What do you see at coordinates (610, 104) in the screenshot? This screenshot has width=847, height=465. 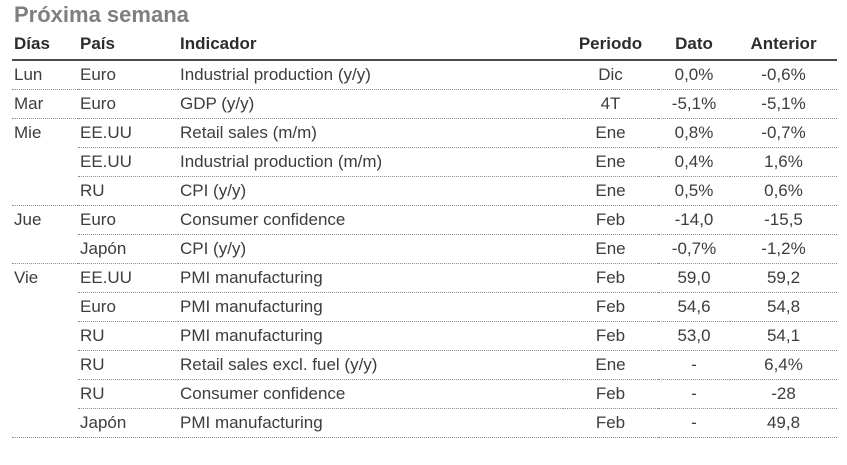 I see `cell-periodo: 4T` at bounding box center [610, 104].